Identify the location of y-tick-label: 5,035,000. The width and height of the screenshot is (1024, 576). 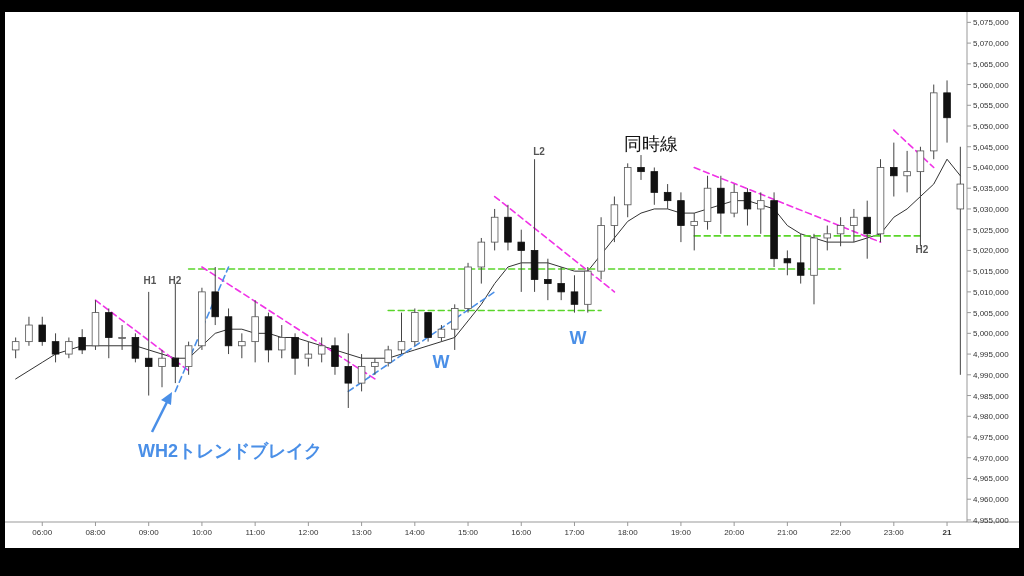
(991, 189).